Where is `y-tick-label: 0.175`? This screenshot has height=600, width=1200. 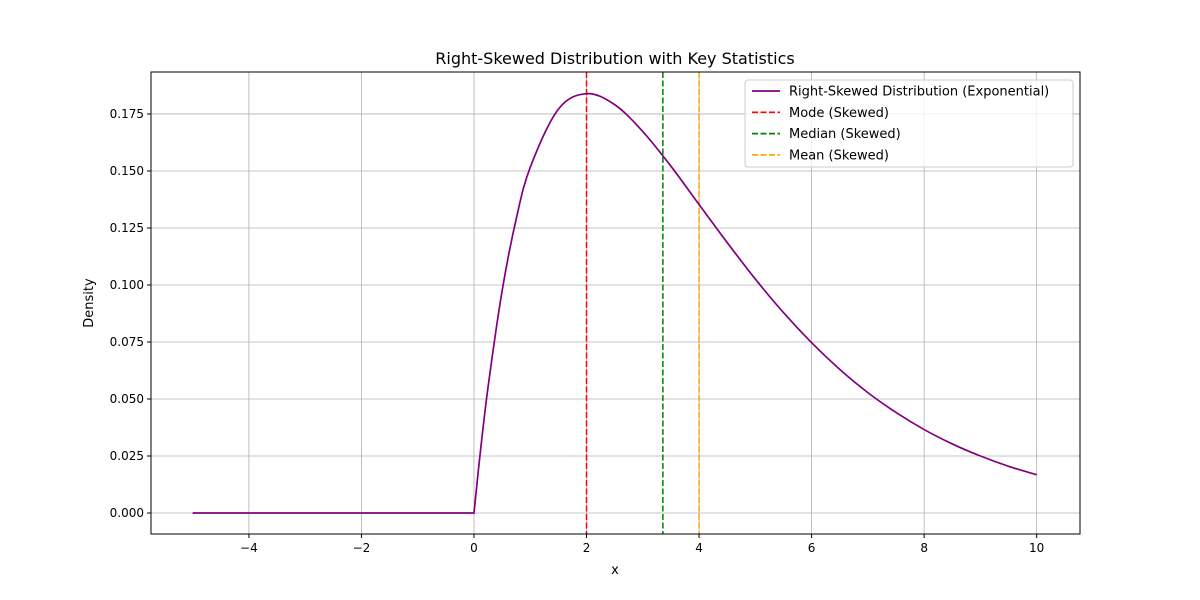
y-tick-label: 0.175 is located at coordinates (127, 114).